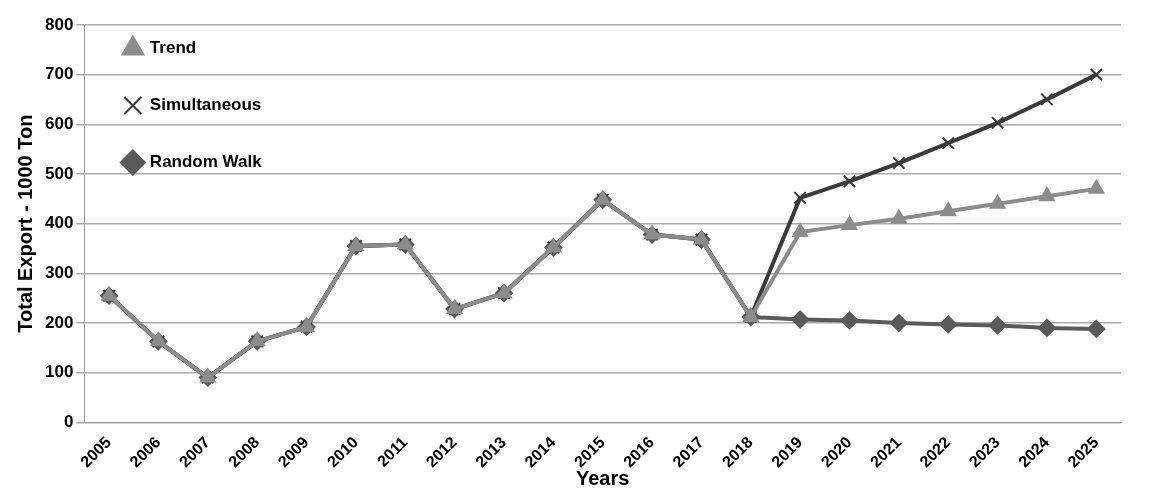 The height and width of the screenshot is (495, 1151). What do you see at coordinates (206, 162) in the screenshot?
I see `legend-label: Random Walk` at bounding box center [206, 162].